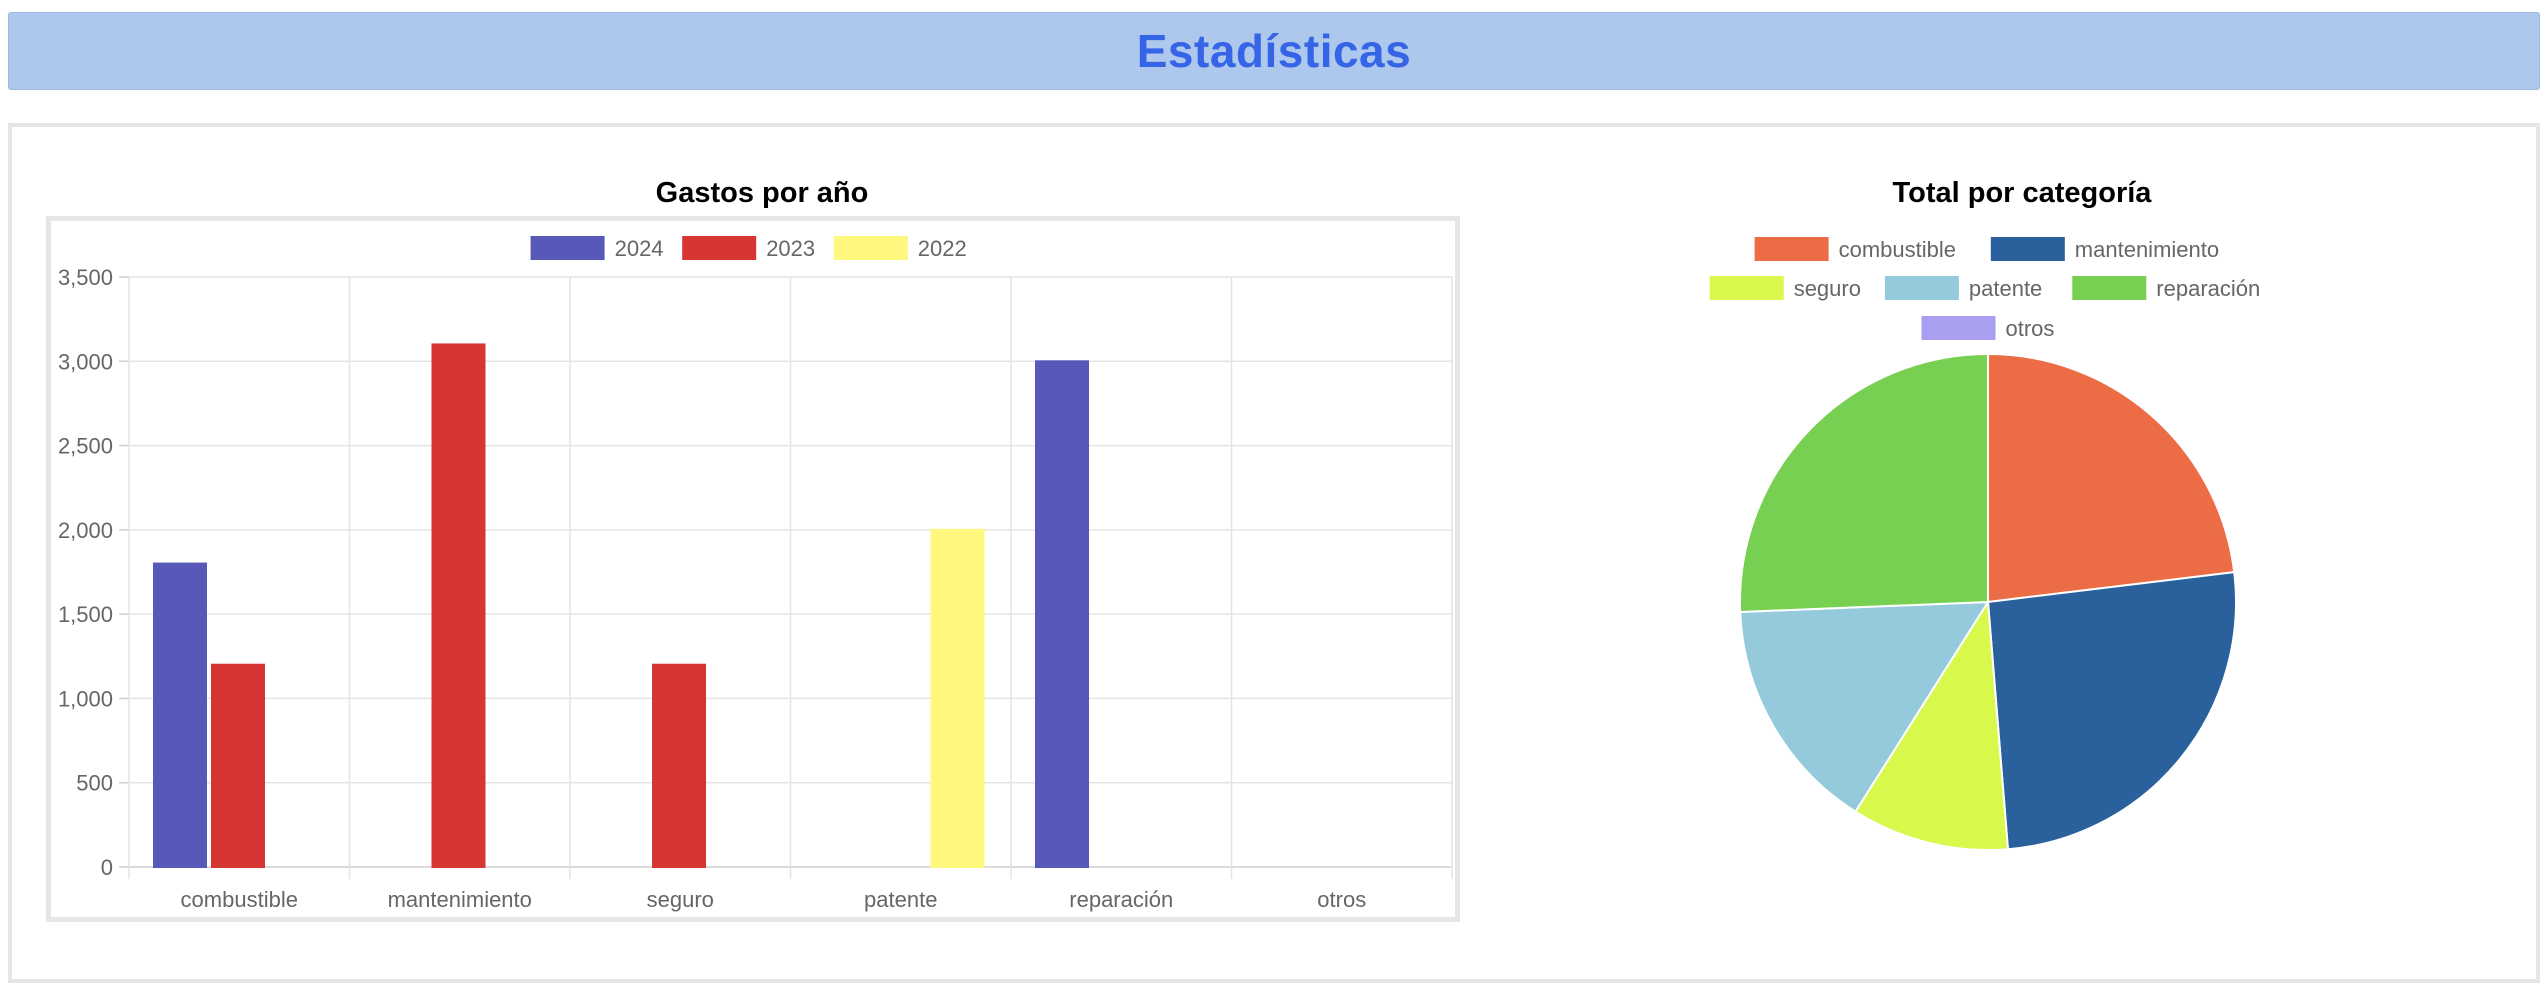 This screenshot has height=990, width=2548. What do you see at coordinates (2109, 288) in the screenshot?
I see `legend-swatch-reparación` at bounding box center [2109, 288].